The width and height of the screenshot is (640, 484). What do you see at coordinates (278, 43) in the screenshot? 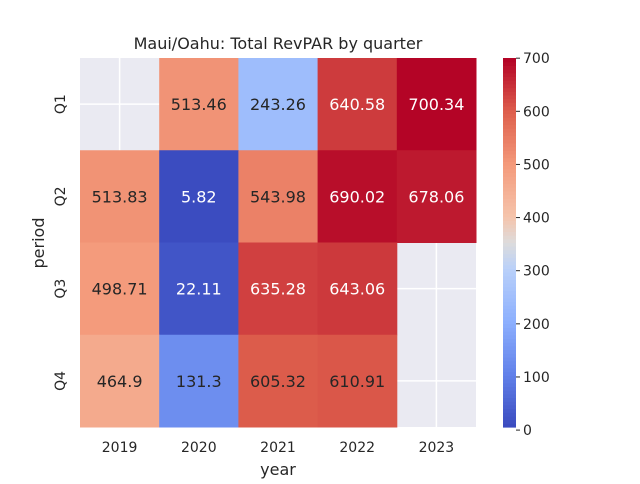
I see `chart-title: Maui/Oahu: Total RevPAR by quarter` at bounding box center [278, 43].